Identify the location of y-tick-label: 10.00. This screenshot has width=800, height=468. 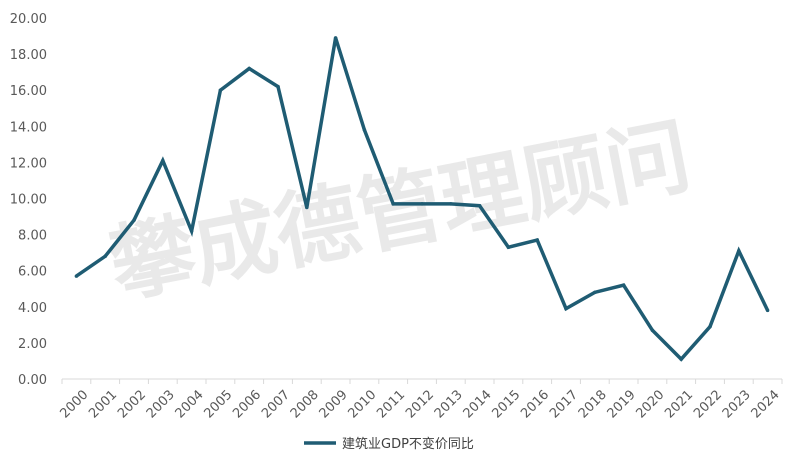
(28, 200).